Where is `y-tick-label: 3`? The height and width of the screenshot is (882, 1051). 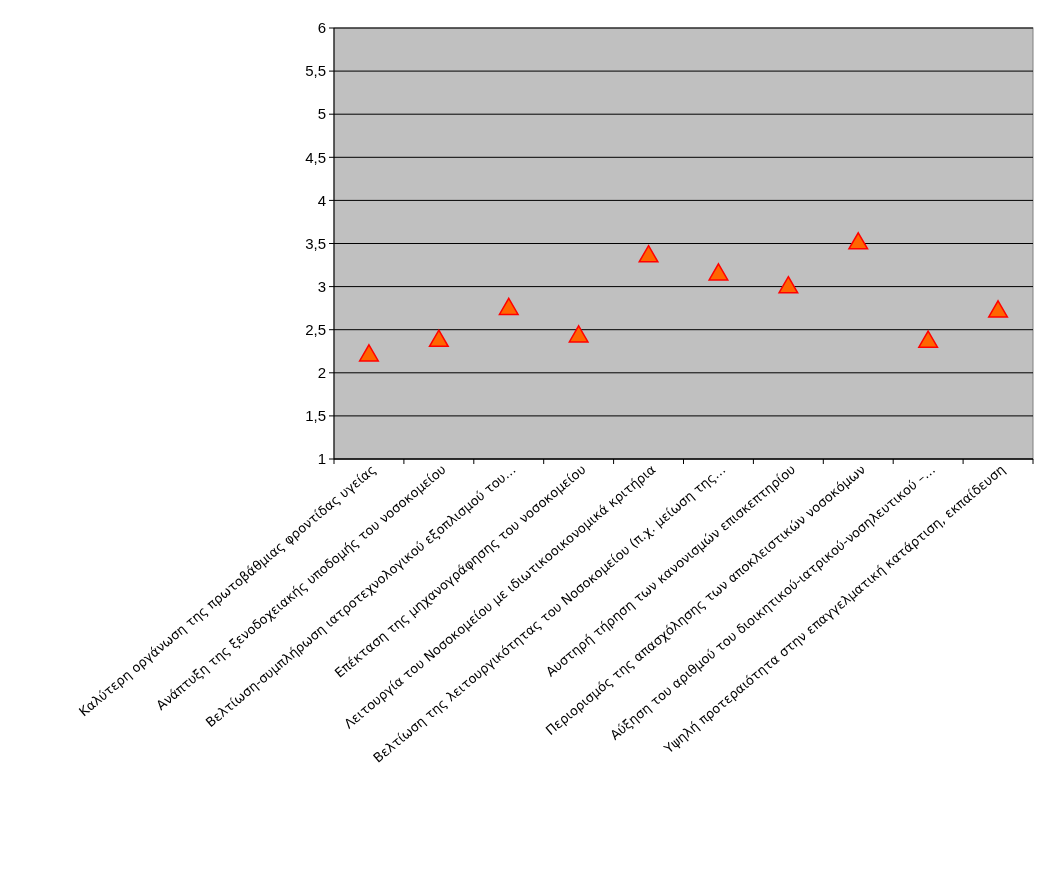
y-tick-label: 3 is located at coordinates (321, 286).